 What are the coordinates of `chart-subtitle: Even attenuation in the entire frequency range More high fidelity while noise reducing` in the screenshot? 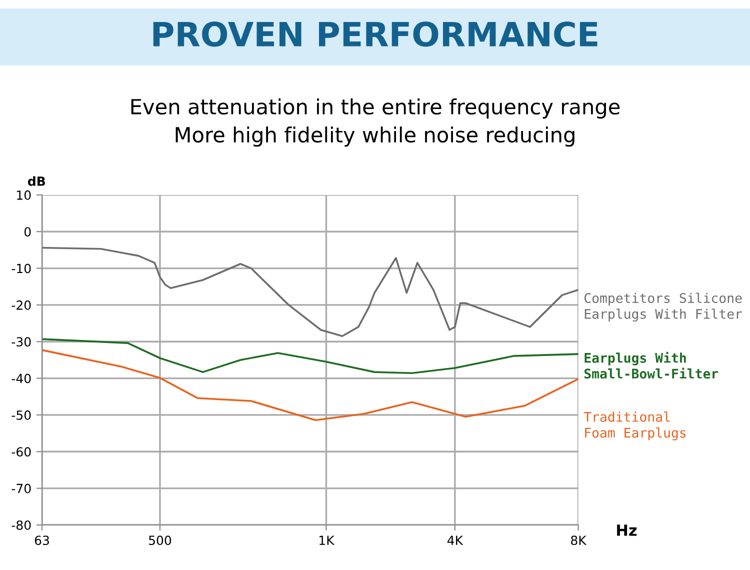 It's located at (375, 122).